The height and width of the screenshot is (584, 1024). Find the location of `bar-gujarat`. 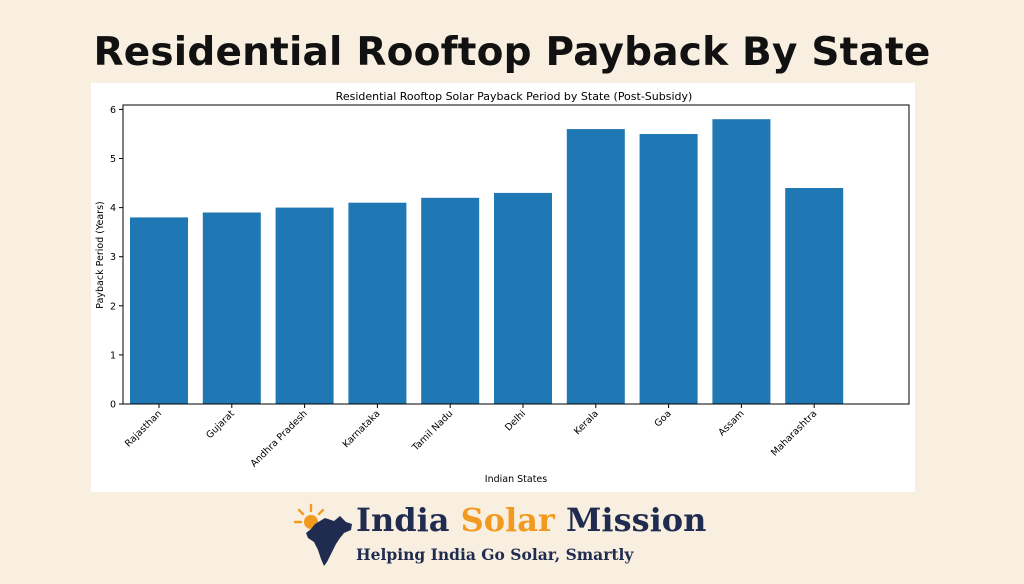

bar-gujarat is located at coordinates (231, 308).